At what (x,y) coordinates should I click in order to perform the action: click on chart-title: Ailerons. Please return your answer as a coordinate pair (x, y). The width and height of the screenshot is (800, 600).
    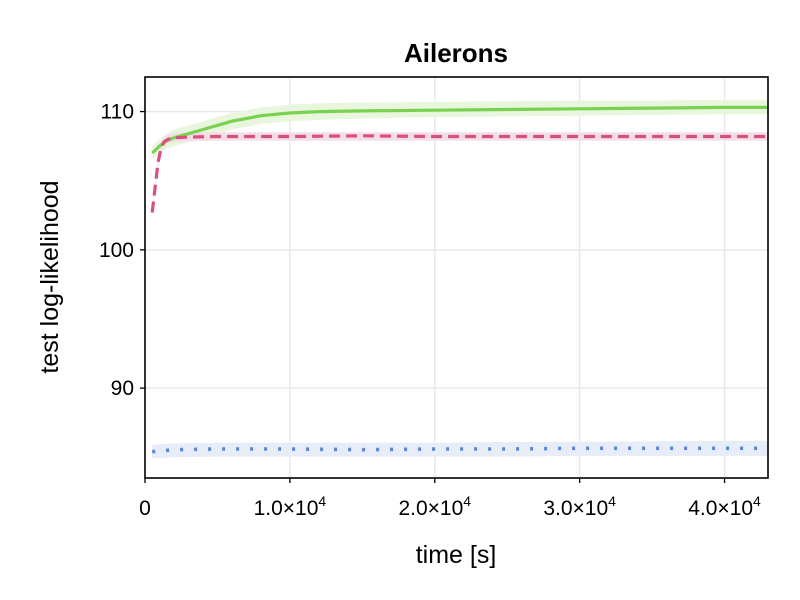
    Looking at the image, I should click on (456, 53).